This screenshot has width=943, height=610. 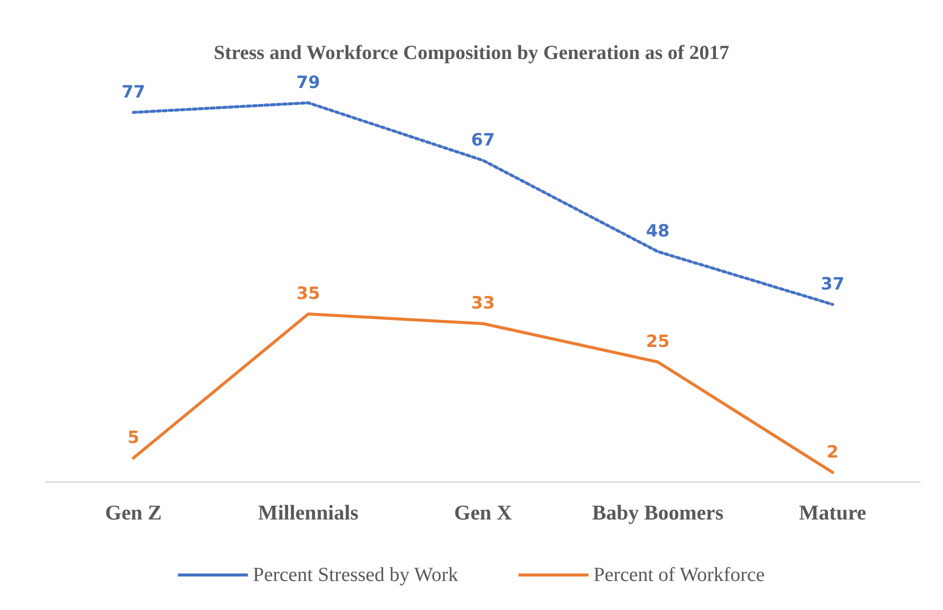 What do you see at coordinates (133, 438) in the screenshot?
I see `data-label: 5` at bounding box center [133, 438].